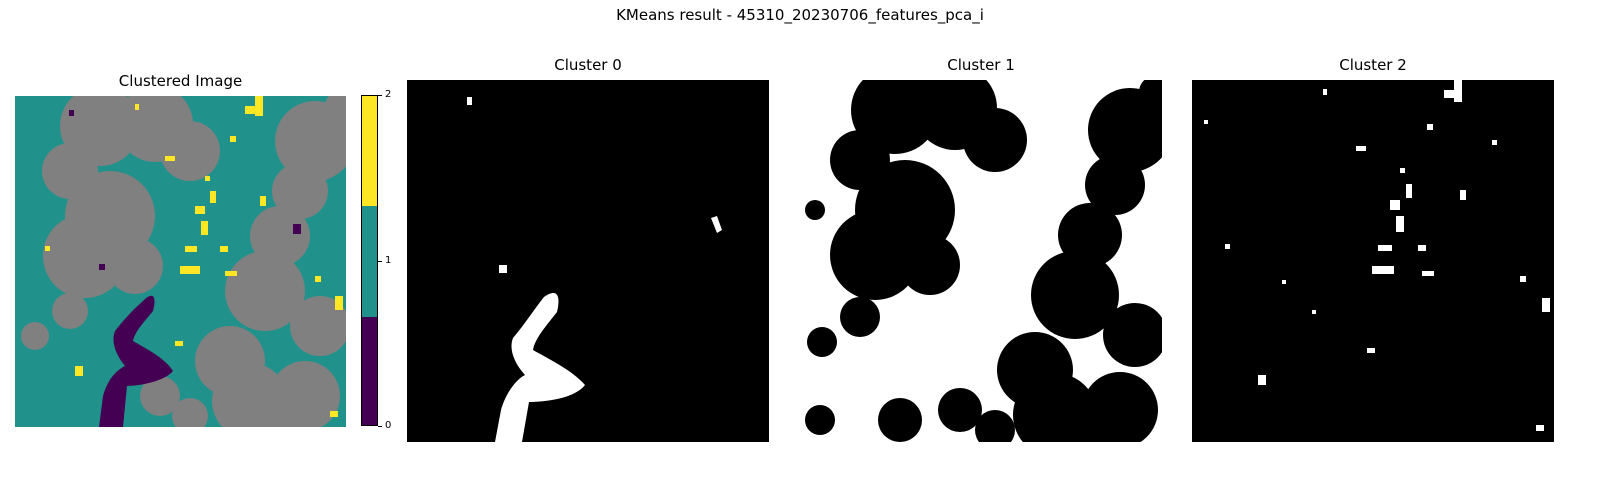  What do you see at coordinates (1373, 65) in the screenshot?
I see `cluster-2-title: Cluster 2` at bounding box center [1373, 65].